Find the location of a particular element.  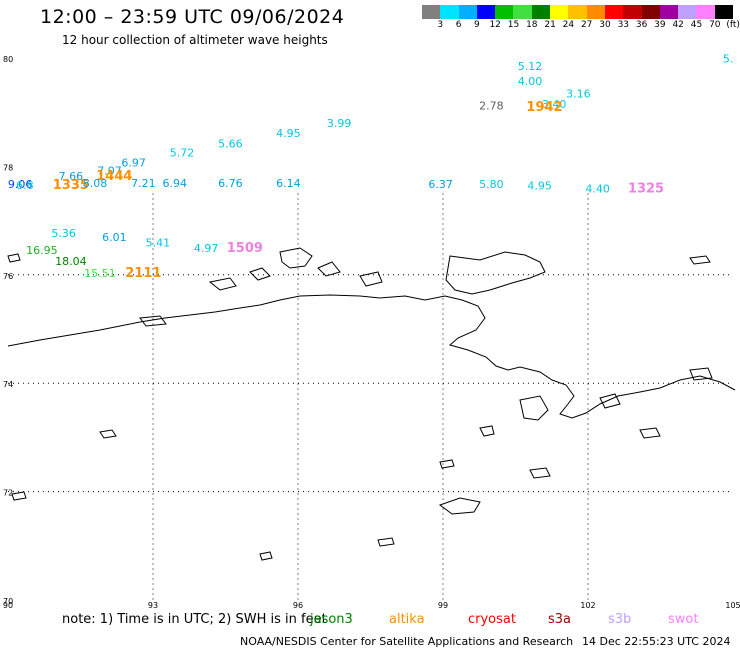

credit-timestamp: 14 Dec 22:55:23 UTC 2024 is located at coordinates (656, 641).